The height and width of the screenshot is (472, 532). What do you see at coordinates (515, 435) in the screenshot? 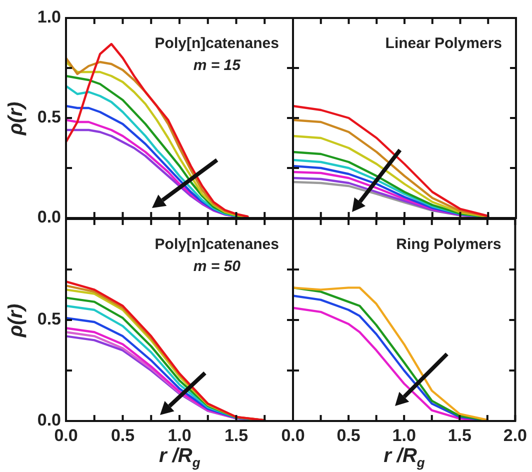
I see `x-tick-label: 2.0` at bounding box center [515, 435].